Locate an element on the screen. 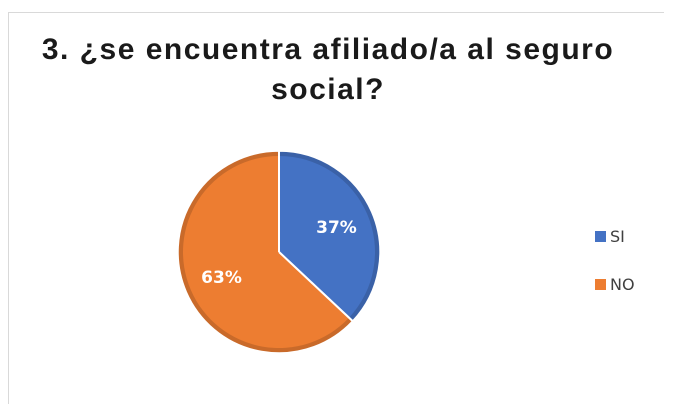 This screenshot has width=674, height=404. legend-item-si: SI is located at coordinates (615, 236).